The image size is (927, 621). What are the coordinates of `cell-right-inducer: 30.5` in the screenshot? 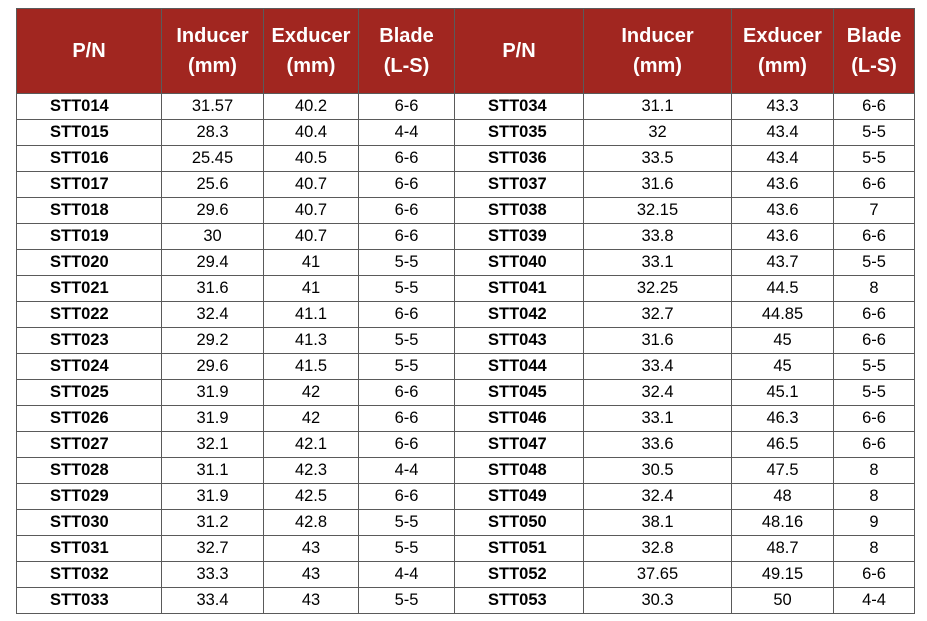 It's located at (657, 470).